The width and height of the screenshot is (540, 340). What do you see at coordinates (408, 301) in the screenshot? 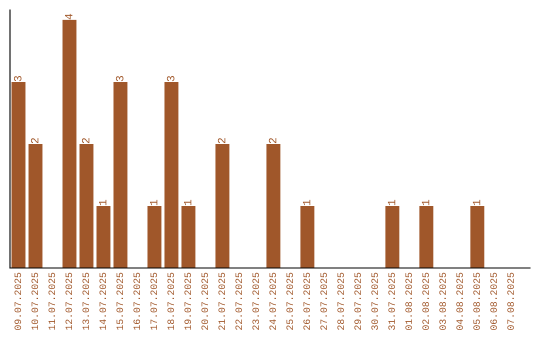
I see `x-tick-label: 01.08.2025` at bounding box center [408, 301].